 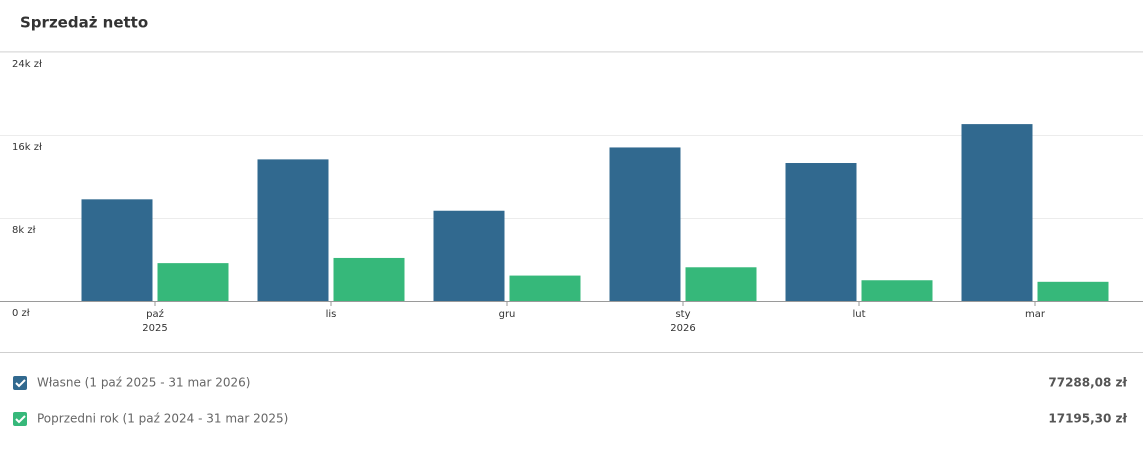 What do you see at coordinates (682, 314) in the screenshot?
I see `x-tick-label: sty` at bounding box center [682, 314].